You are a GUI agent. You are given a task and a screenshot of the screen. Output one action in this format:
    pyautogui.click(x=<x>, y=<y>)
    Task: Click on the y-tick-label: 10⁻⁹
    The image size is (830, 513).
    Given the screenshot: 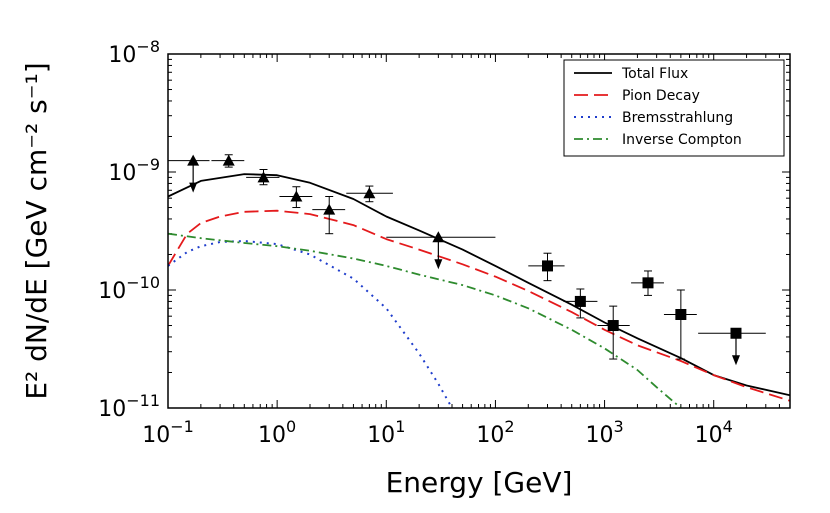 What is the action you would take?
    pyautogui.click(x=134, y=170)
    